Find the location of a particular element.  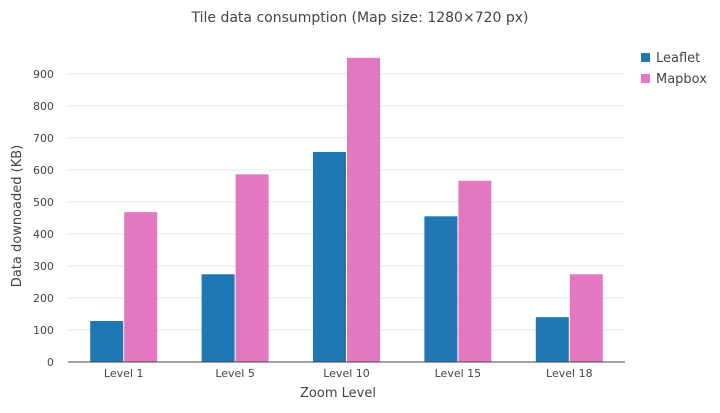

x-tick-label: Level 5 is located at coordinates (235, 373).